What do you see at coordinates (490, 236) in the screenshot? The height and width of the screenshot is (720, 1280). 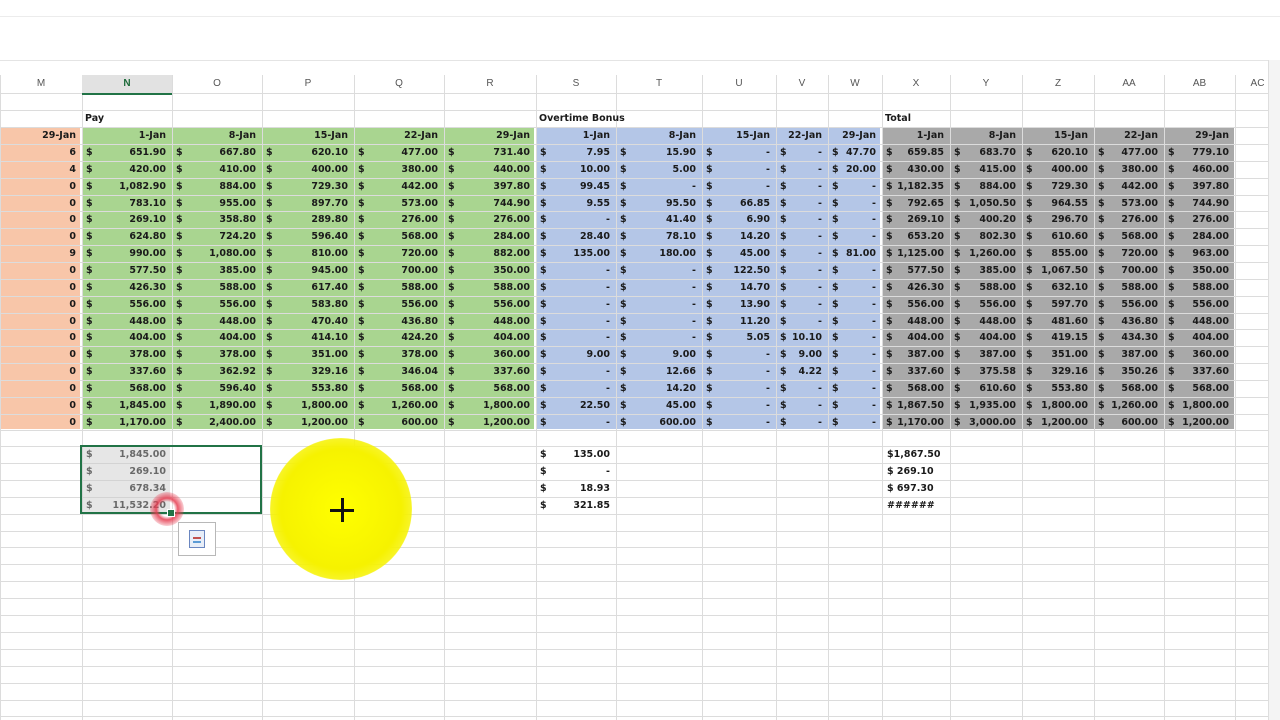 I see `pay-cell: $284.00` at bounding box center [490, 236].